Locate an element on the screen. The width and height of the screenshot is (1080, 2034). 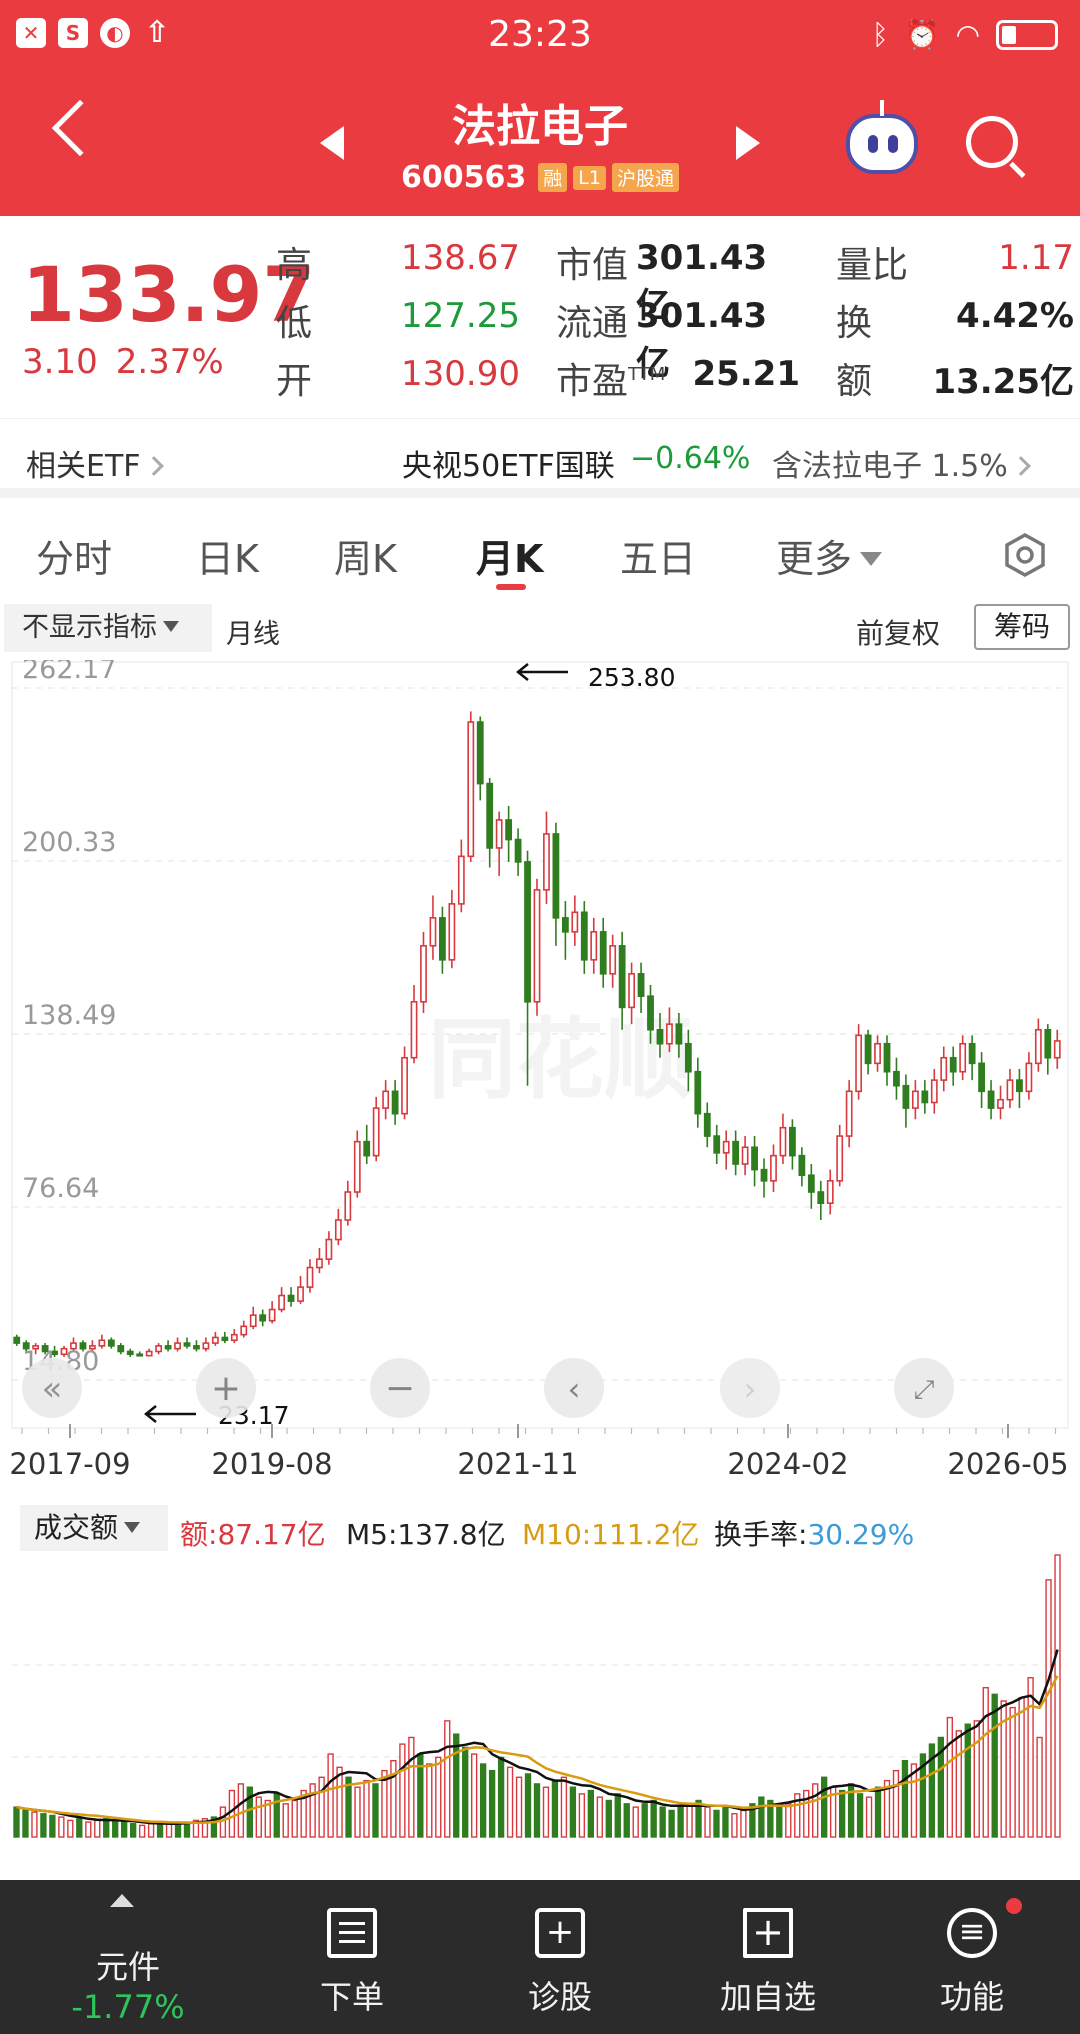
low-value: 127.25 is located at coordinates (460, 316).